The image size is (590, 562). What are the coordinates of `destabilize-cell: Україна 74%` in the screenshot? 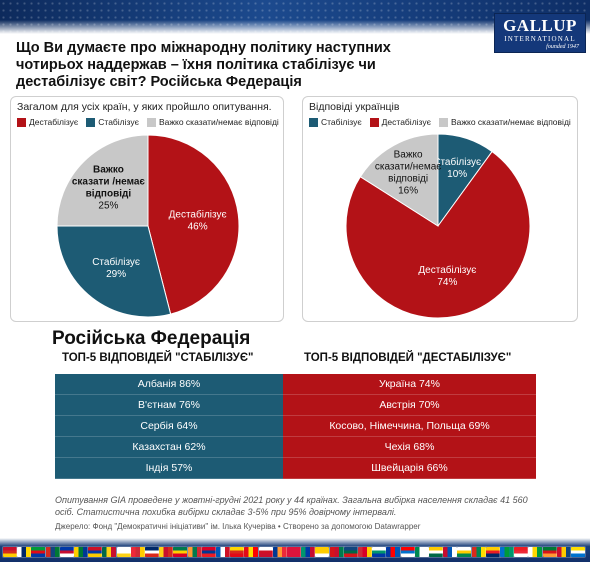 It's located at (409, 384).